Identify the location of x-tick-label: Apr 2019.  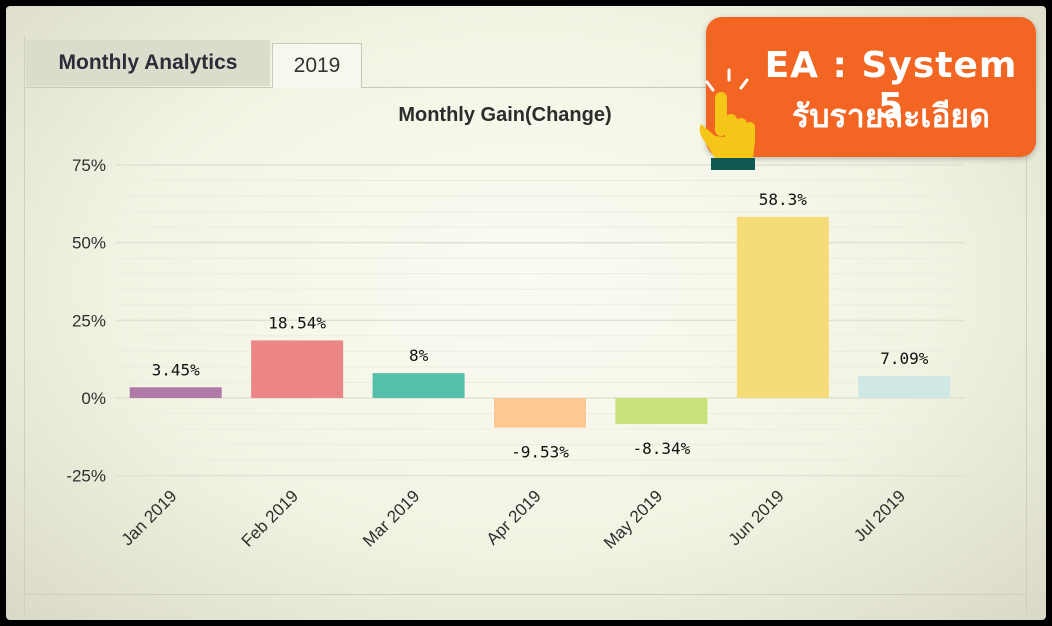
(514, 517).